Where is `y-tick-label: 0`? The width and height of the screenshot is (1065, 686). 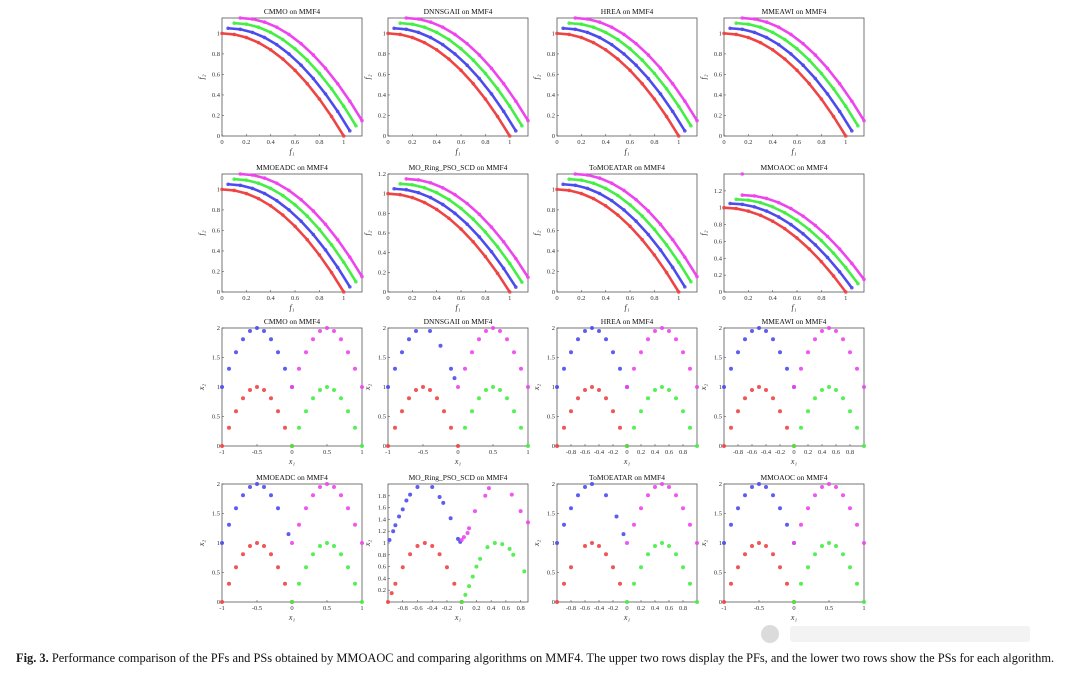 y-tick-label: 0 is located at coordinates (218, 292).